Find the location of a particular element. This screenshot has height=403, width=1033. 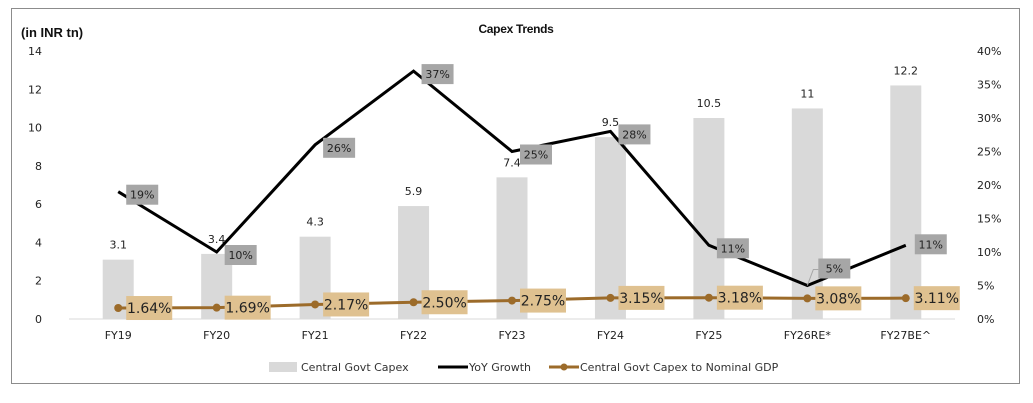

x-tick-label: FY26RE* is located at coordinates (808, 335).